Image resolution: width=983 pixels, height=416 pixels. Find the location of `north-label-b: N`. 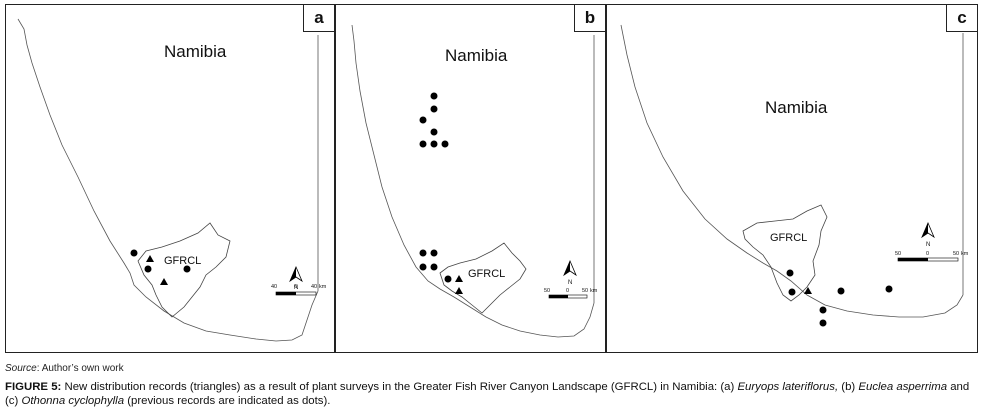

north-label-b: N is located at coordinates (570, 283).